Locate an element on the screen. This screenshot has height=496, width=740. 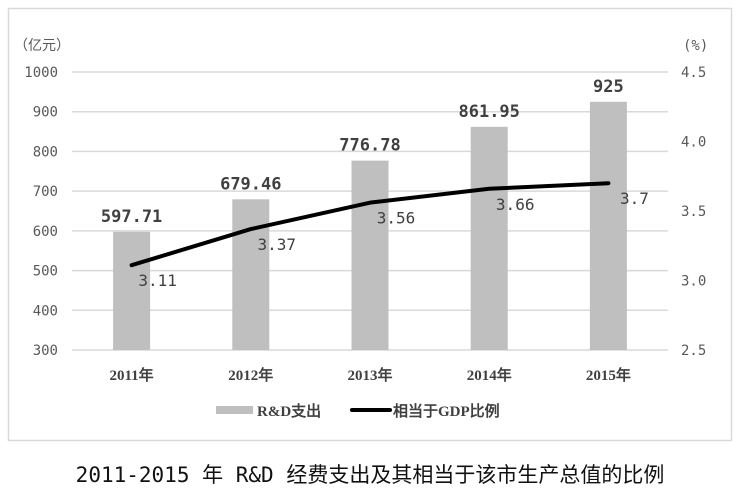
right-tick-label: 4.5 is located at coordinates (693, 73).